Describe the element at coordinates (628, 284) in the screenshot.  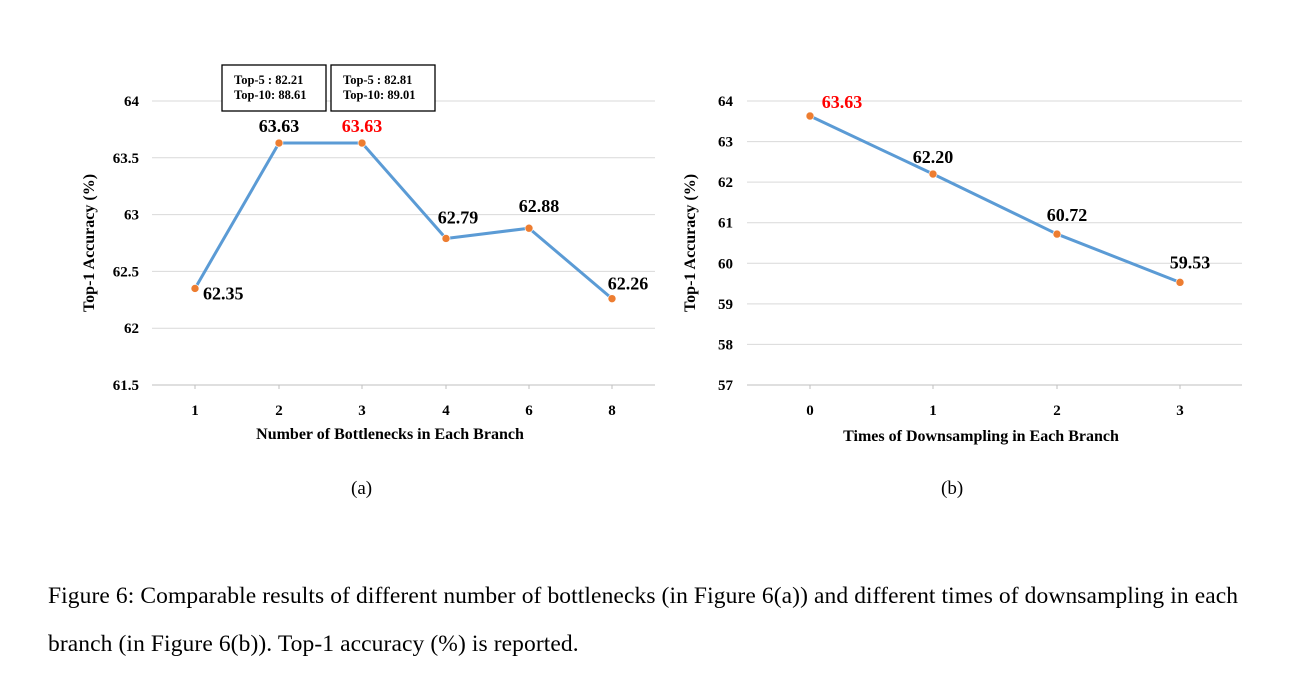
I see `chart-a-data-label: 62.26` at that location.